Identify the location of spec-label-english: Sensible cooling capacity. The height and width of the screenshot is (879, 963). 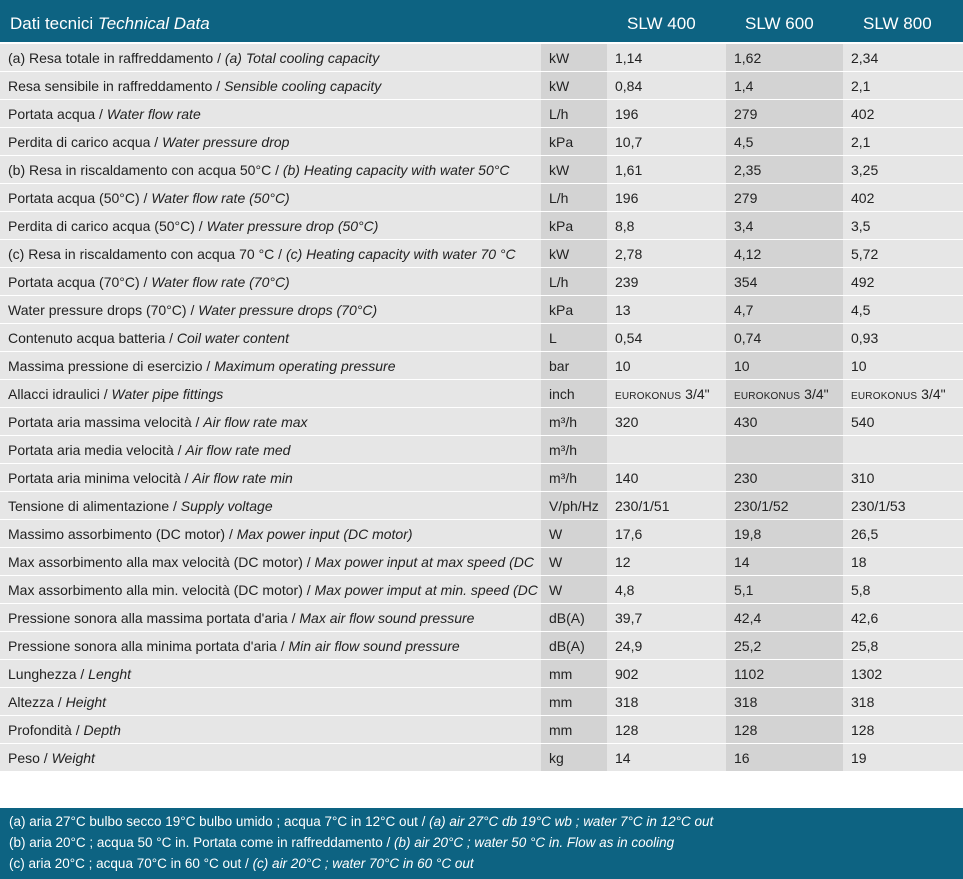
(303, 85).